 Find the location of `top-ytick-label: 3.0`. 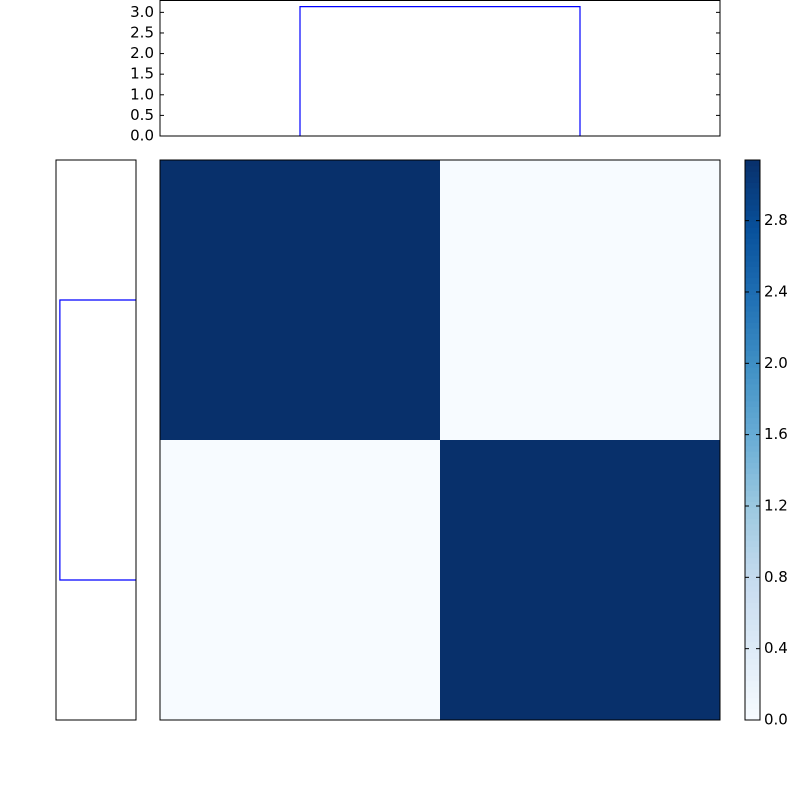

top-ytick-label: 3.0 is located at coordinates (142, 12).